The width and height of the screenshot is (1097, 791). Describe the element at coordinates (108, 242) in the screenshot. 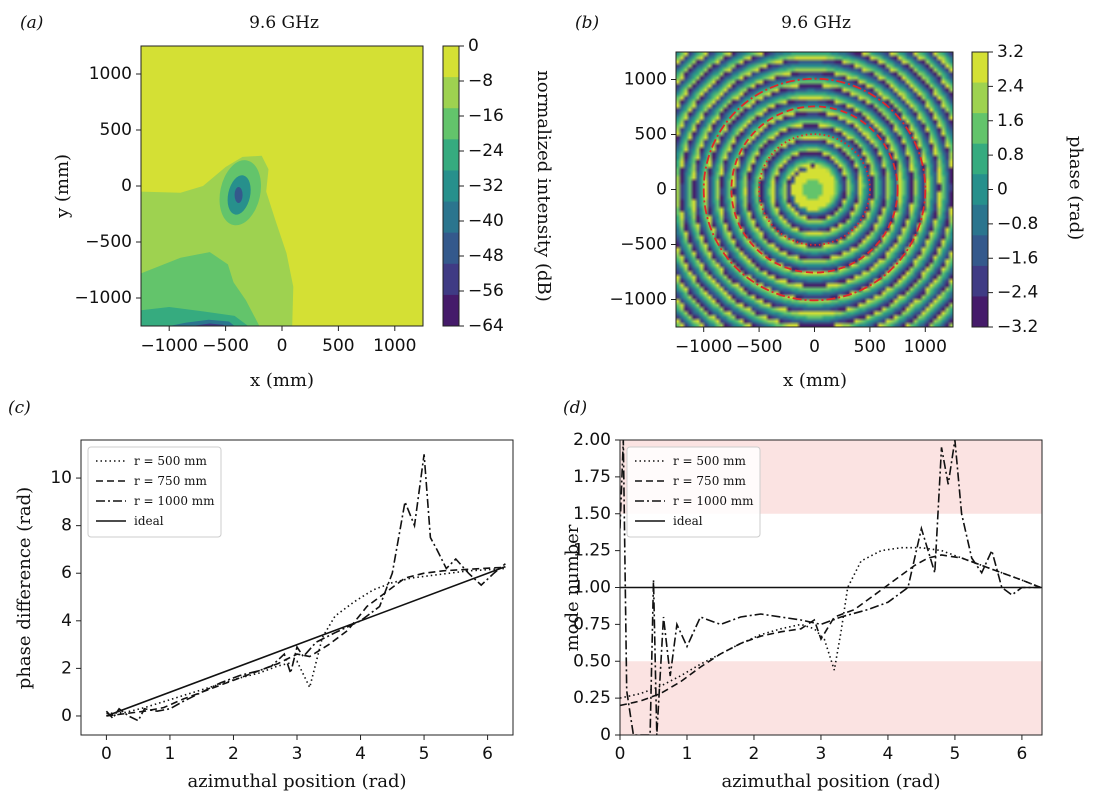

I see `y-tick-label: −500` at that location.